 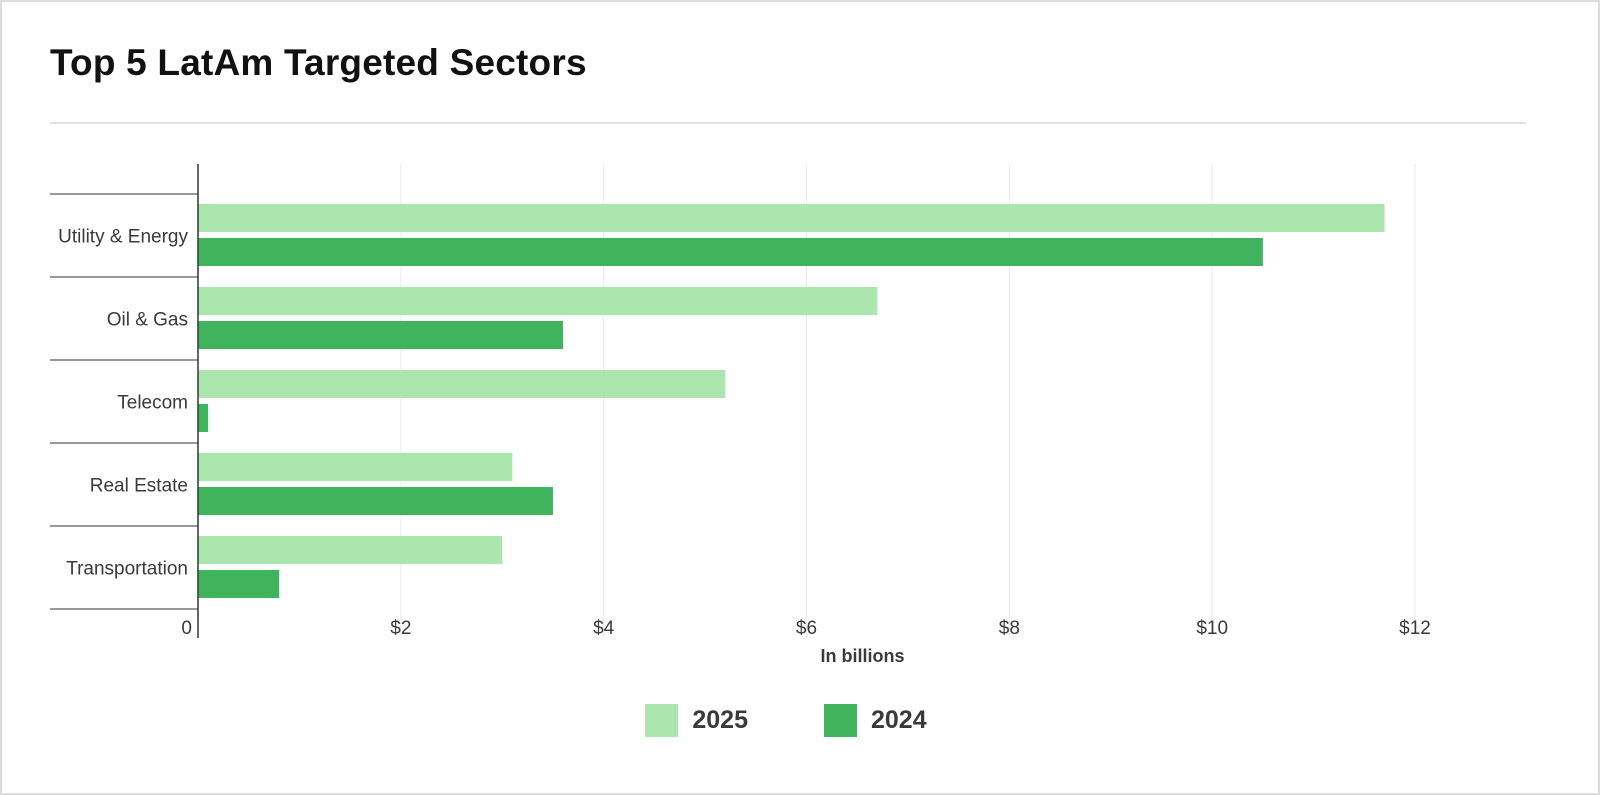 I want to click on legend-item-2025: 2025, so click(x=696, y=720).